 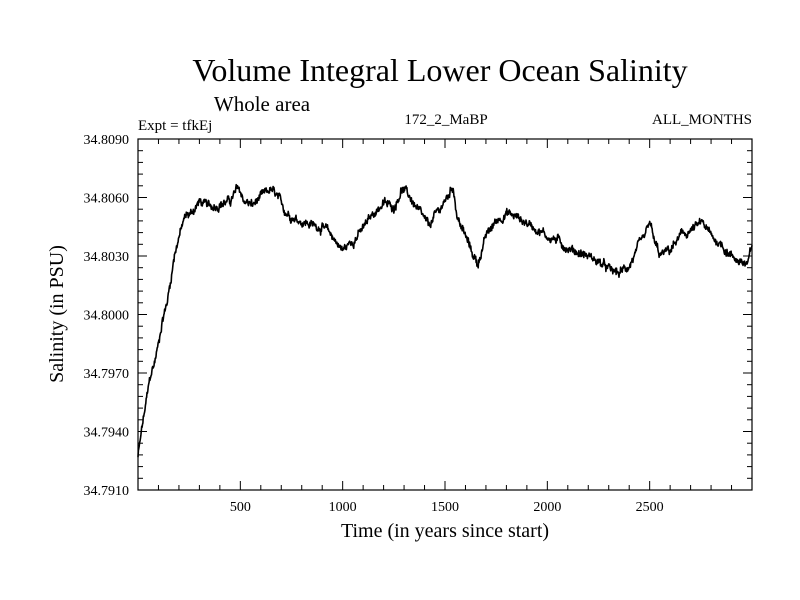 I want to click on y-tick-label: 34.8030, so click(x=107, y=257).